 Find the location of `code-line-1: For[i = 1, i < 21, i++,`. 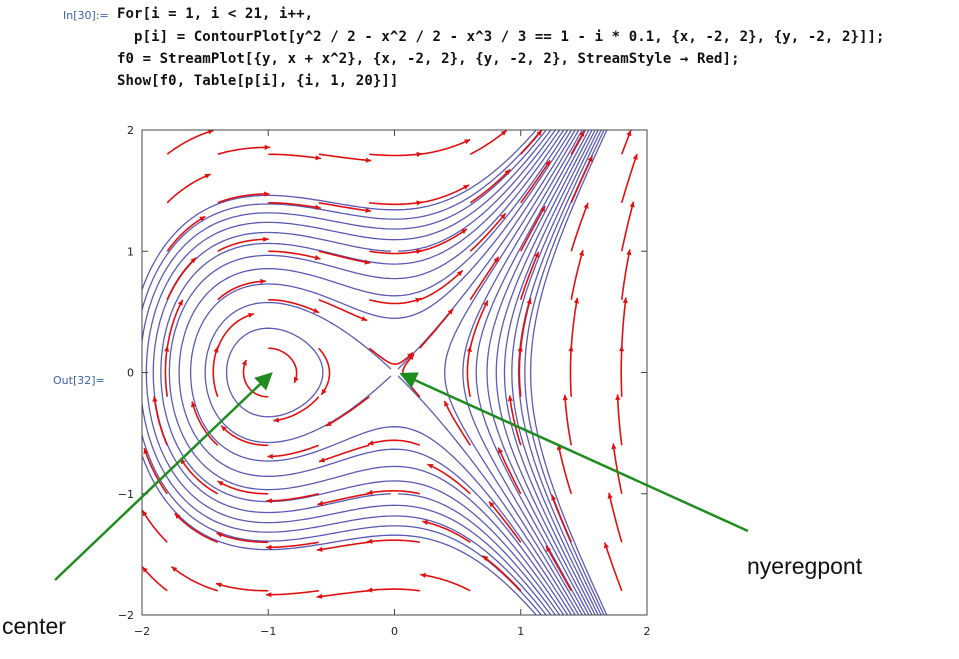

code-line-1: For[i = 1, i < 21, i++, is located at coordinates (215, 14).